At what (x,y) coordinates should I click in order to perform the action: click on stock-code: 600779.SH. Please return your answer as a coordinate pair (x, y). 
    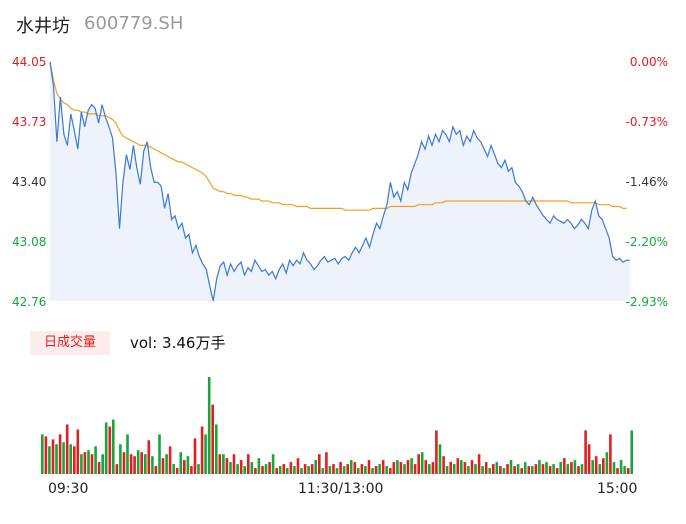
    Looking at the image, I should click on (134, 23).